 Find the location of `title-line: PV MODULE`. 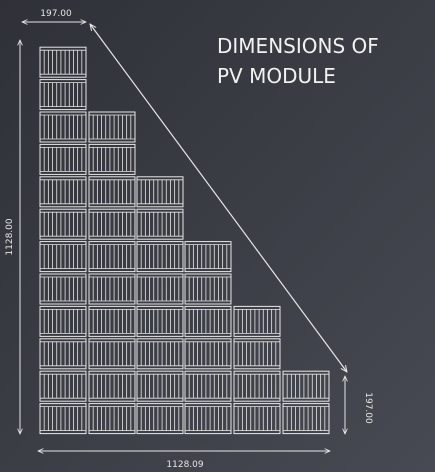

title-line: PV MODULE is located at coordinates (276, 76).